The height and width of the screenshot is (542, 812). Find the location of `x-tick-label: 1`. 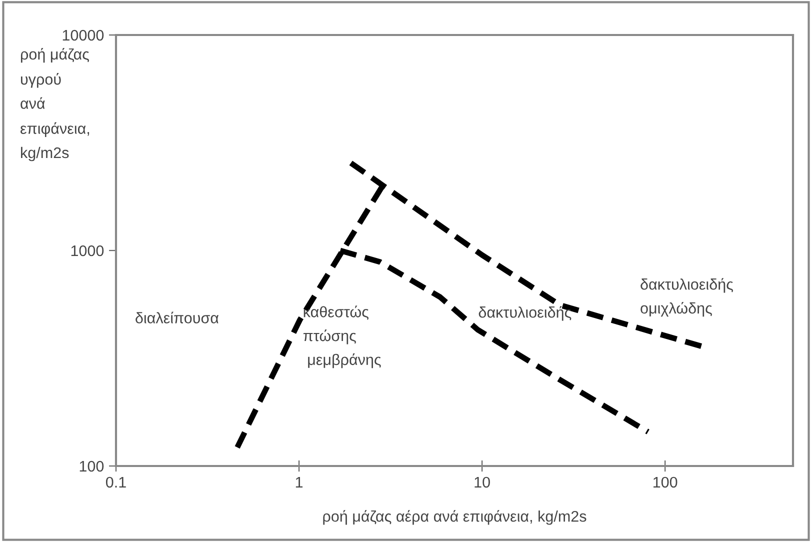

x-tick-label: 1 is located at coordinates (299, 482).